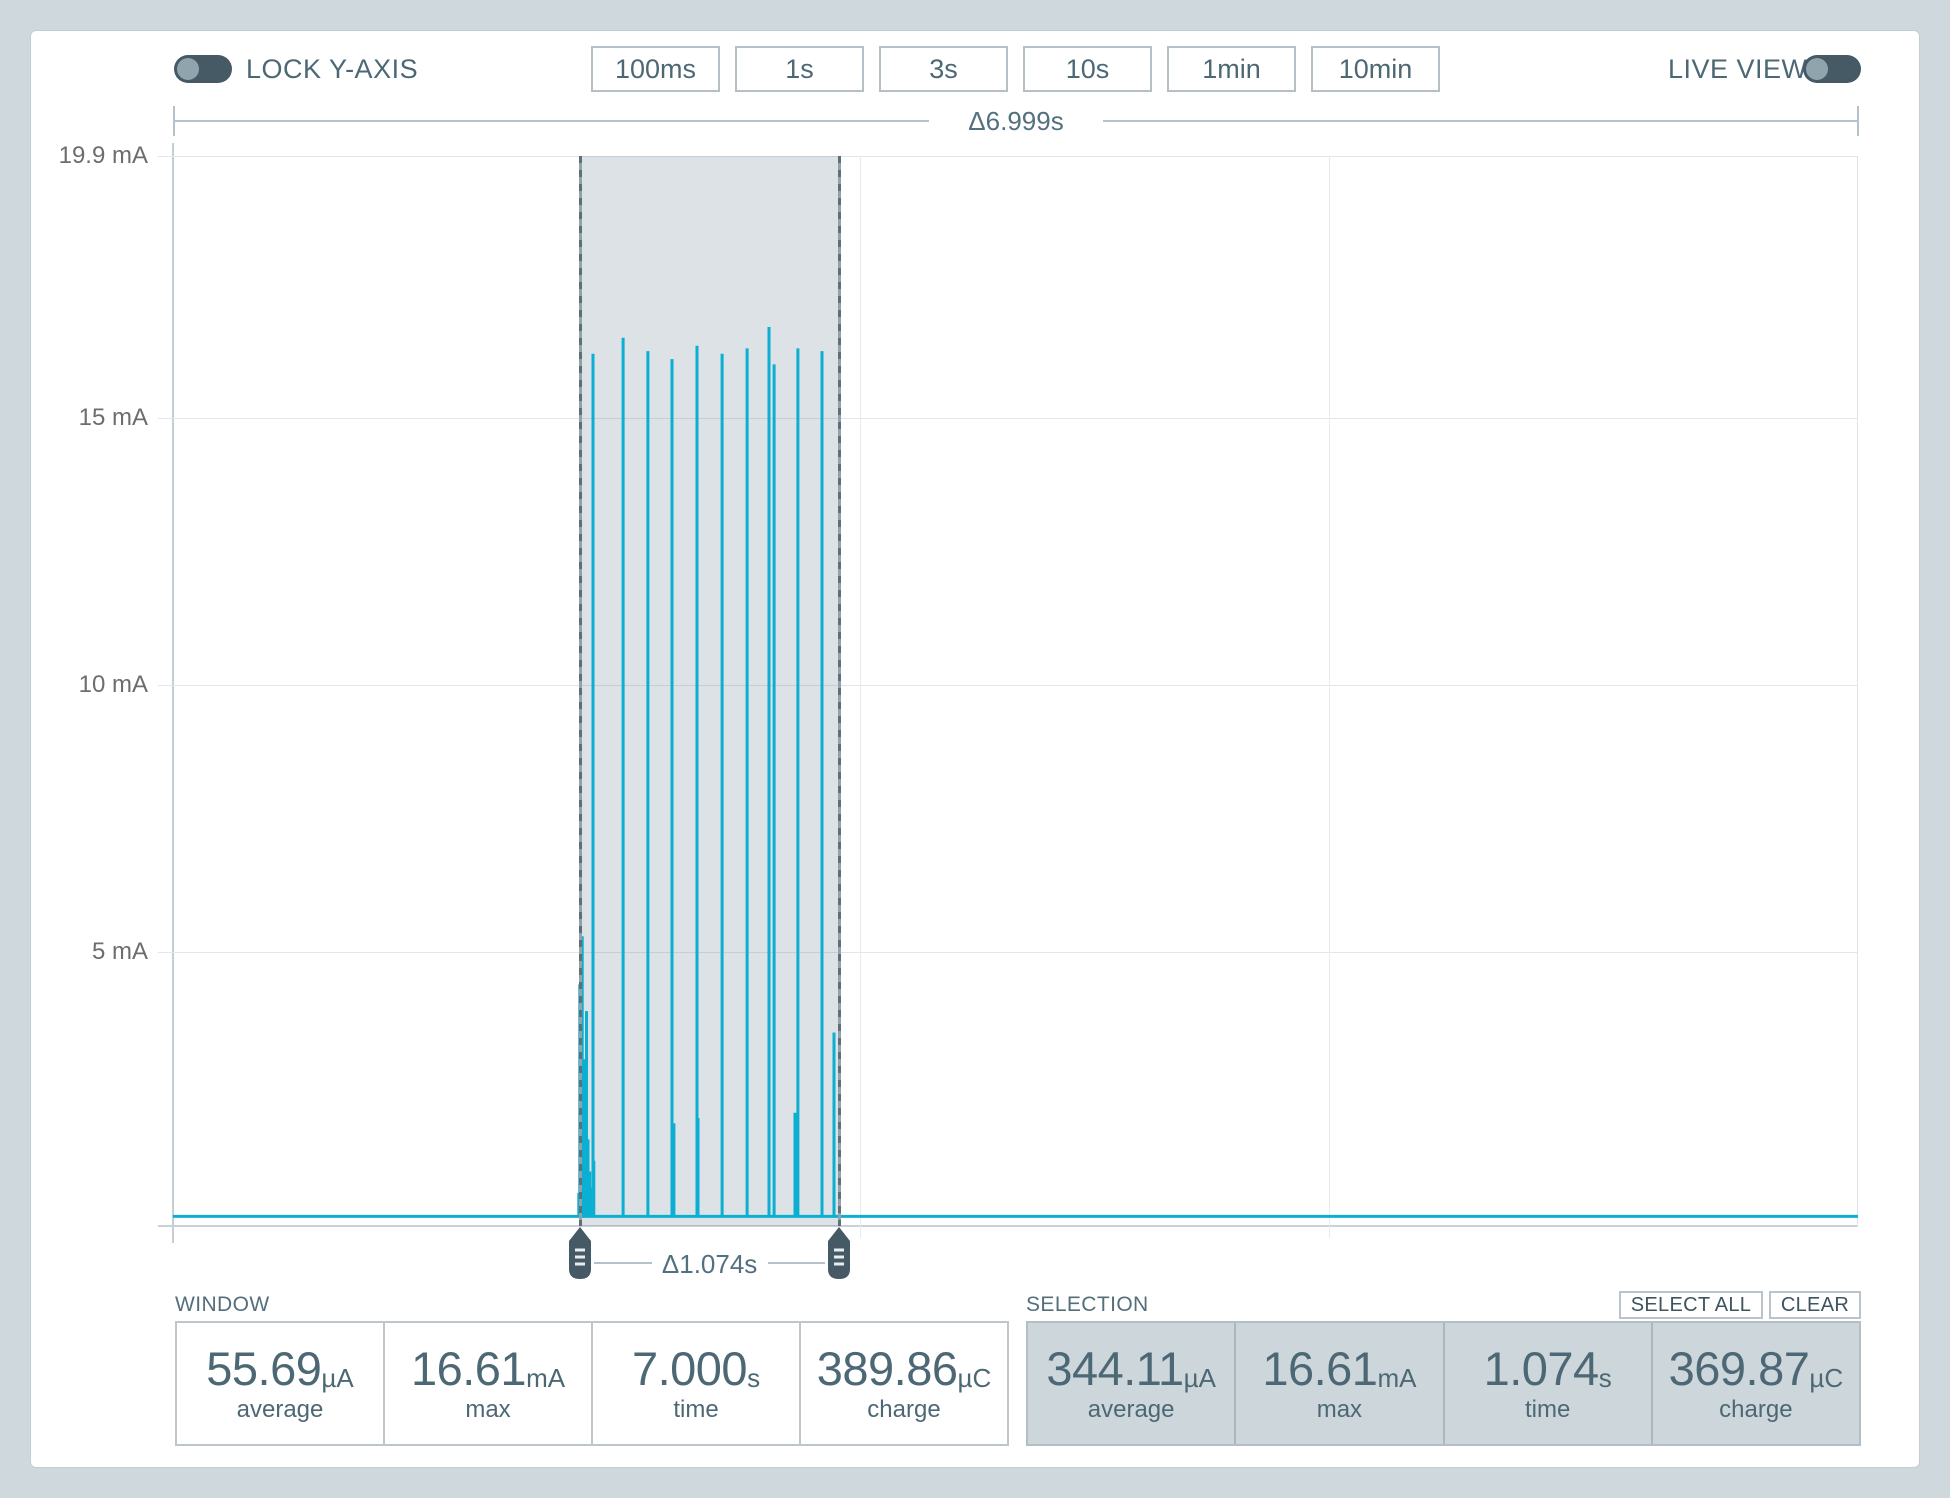 Image resolution: width=1950 pixels, height=1498 pixels. Describe the element at coordinates (1397, 1378) in the screenshot. I see `selection-max-unit: mA` at that location.